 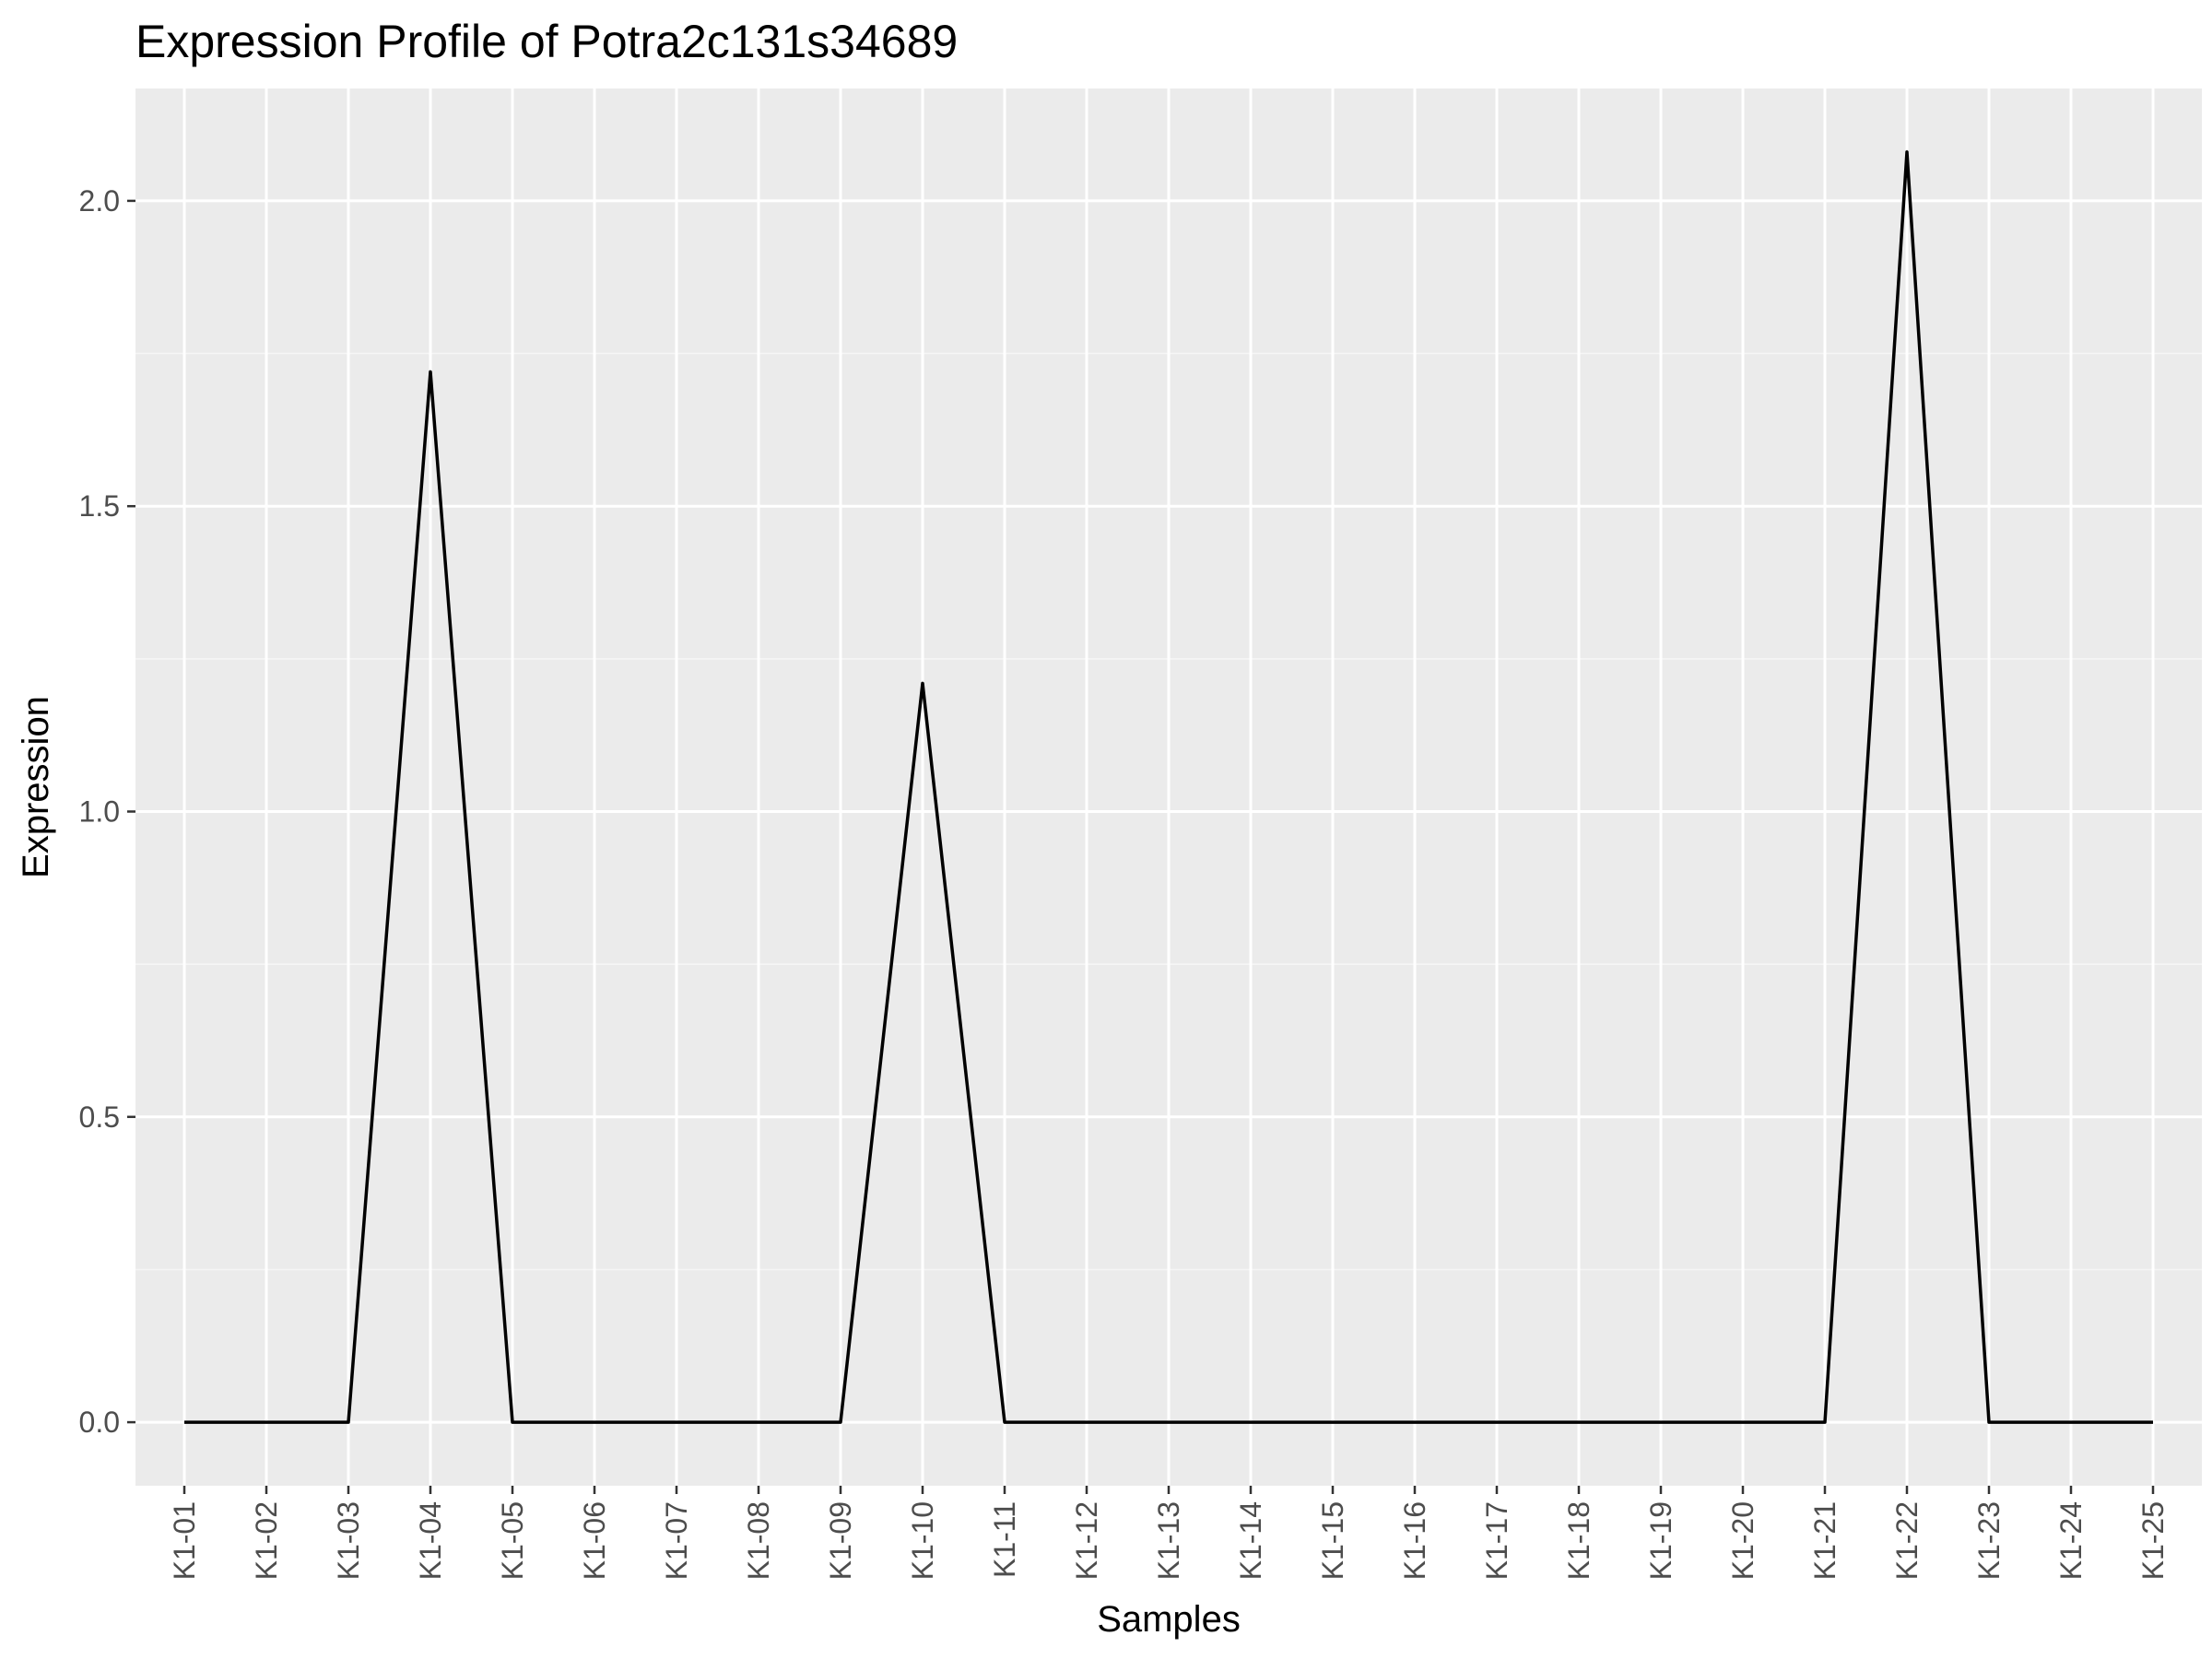 What do you see at coordinates (2153, 1540) in the screenshot?
I see `x-tick-label: K1-25` at bounding box center [2153, 1540].